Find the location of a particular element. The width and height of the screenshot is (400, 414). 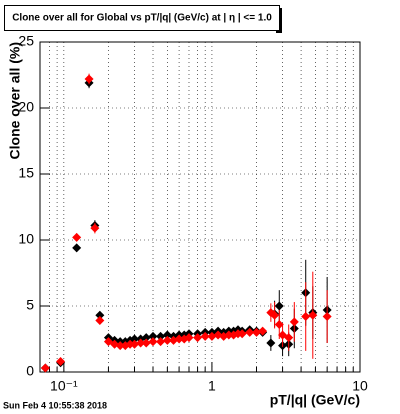

y-tick-label: 10 is located at coordinates (26, 239).